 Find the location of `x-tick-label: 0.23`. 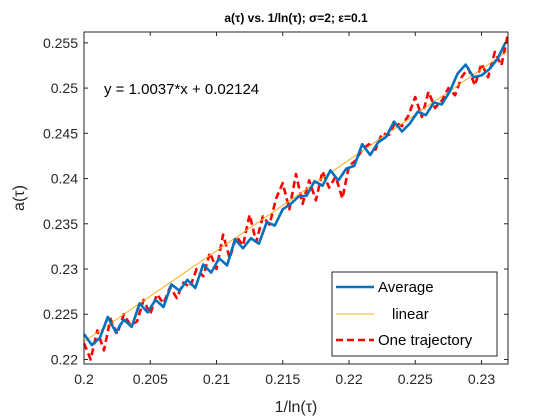

x-tick-label: 0.23 is located at coordinates (481, 379).